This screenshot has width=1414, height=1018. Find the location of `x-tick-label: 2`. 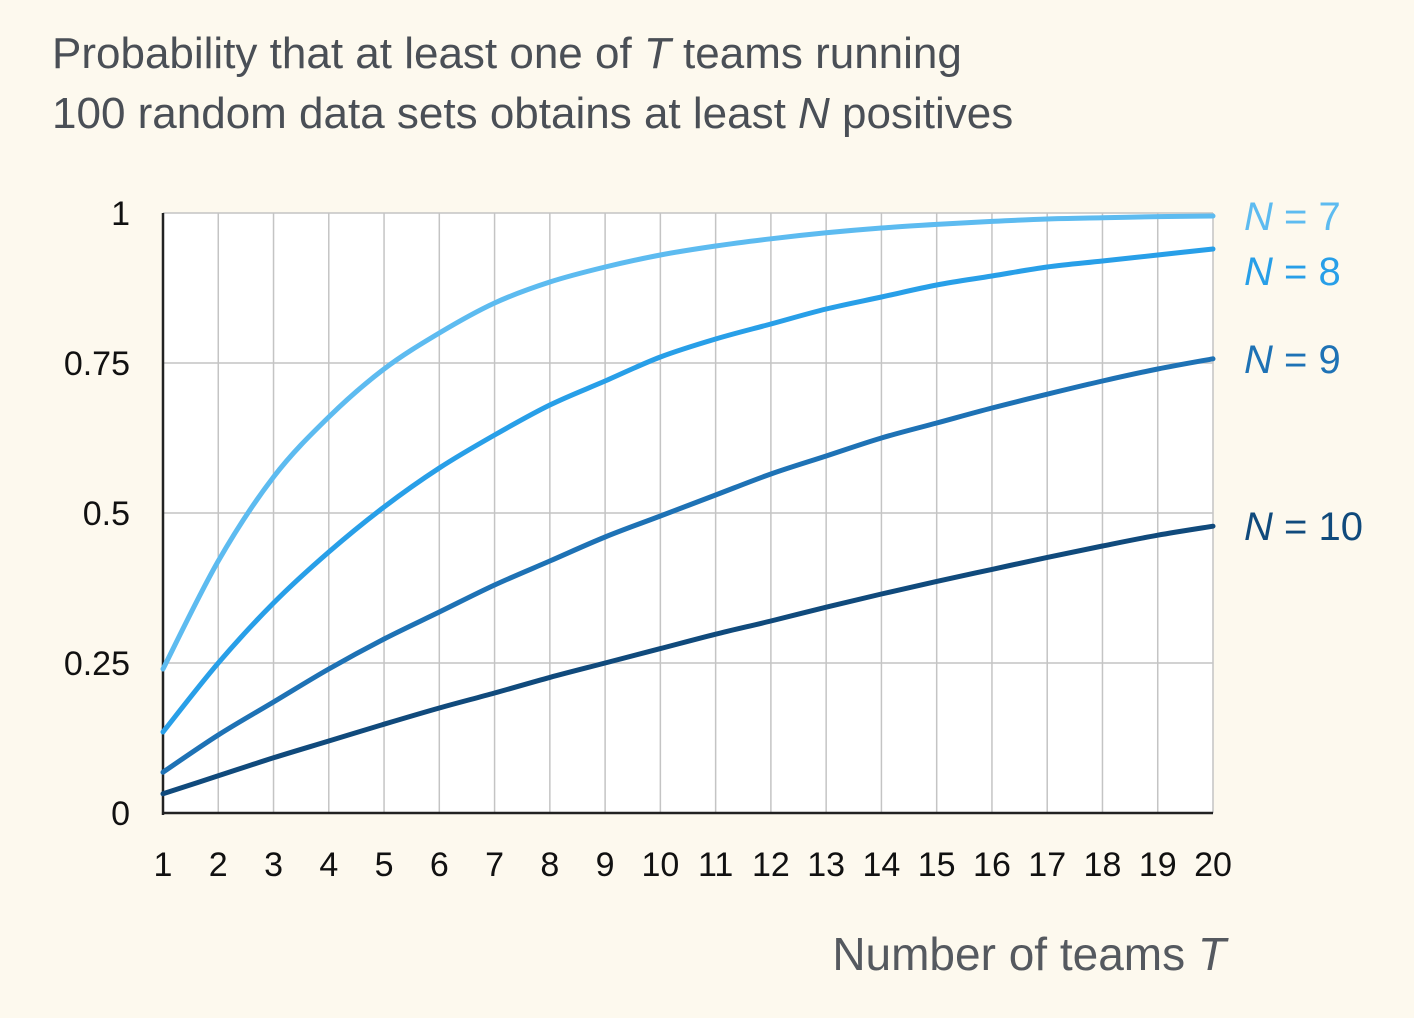

x-tick-label: 2 is located at coordinates (218, 865).